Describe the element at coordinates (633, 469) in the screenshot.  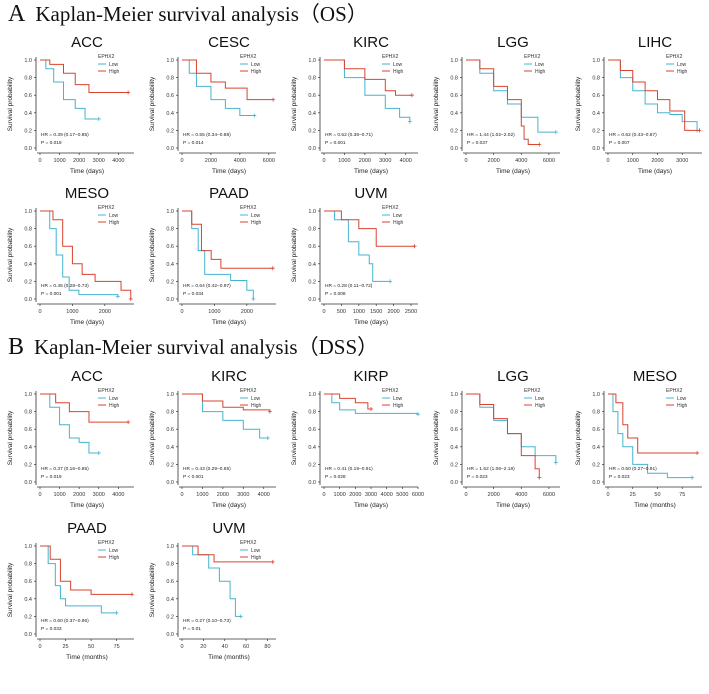
I see `hazard-ratio: HR = 0.50 (0.27−0.91)` at that location.